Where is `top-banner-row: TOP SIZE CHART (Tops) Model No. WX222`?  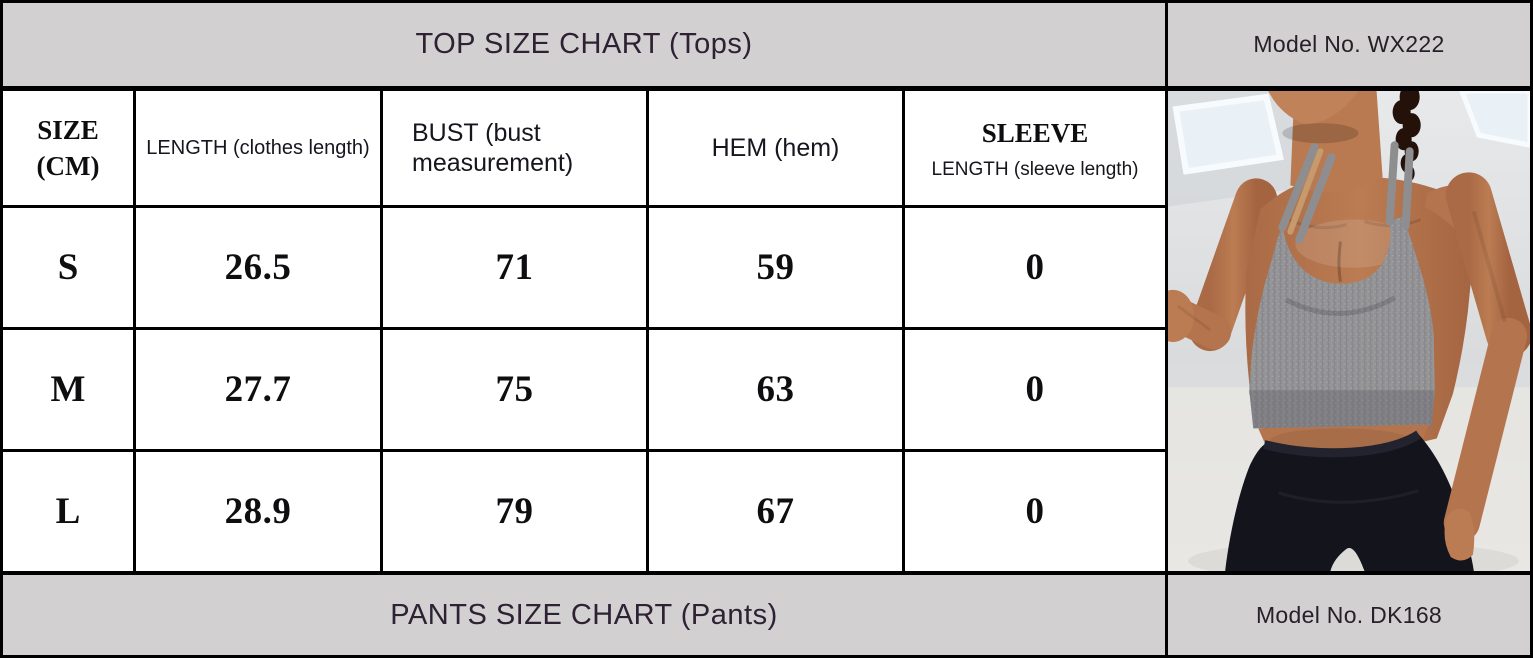 top-banner-row: TOP SIZE CHART (Tops) Model No. WX222 is located at coordinates (766, 47).